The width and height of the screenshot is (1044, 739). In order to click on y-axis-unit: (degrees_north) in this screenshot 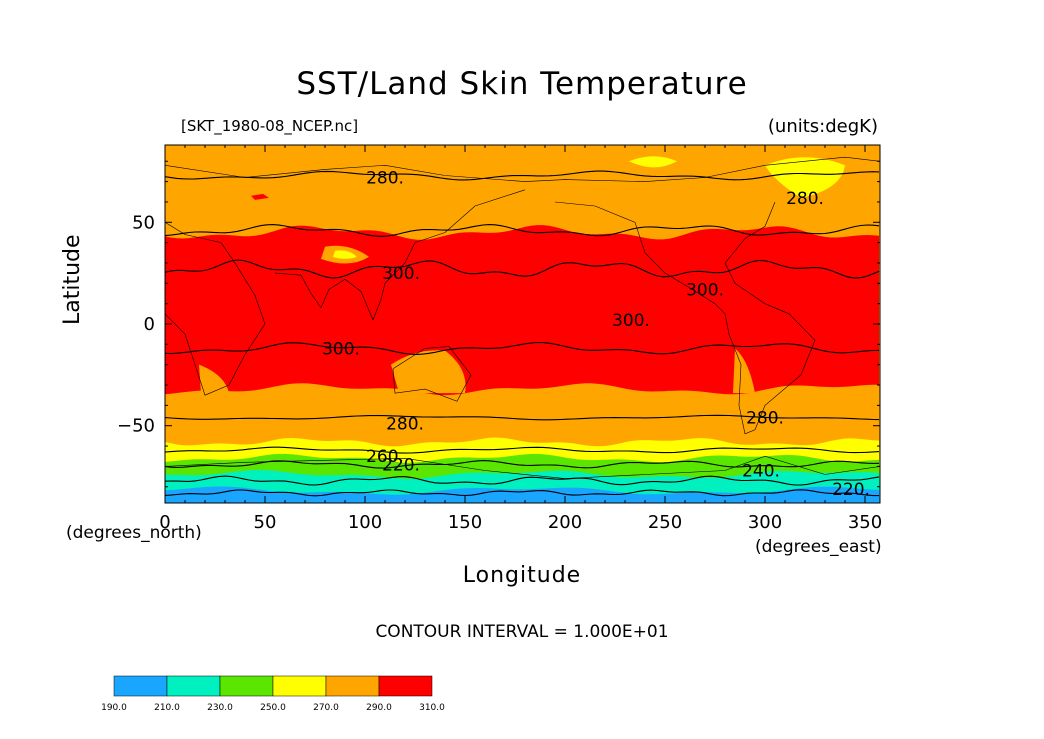, I will do `click(134, 533)`.